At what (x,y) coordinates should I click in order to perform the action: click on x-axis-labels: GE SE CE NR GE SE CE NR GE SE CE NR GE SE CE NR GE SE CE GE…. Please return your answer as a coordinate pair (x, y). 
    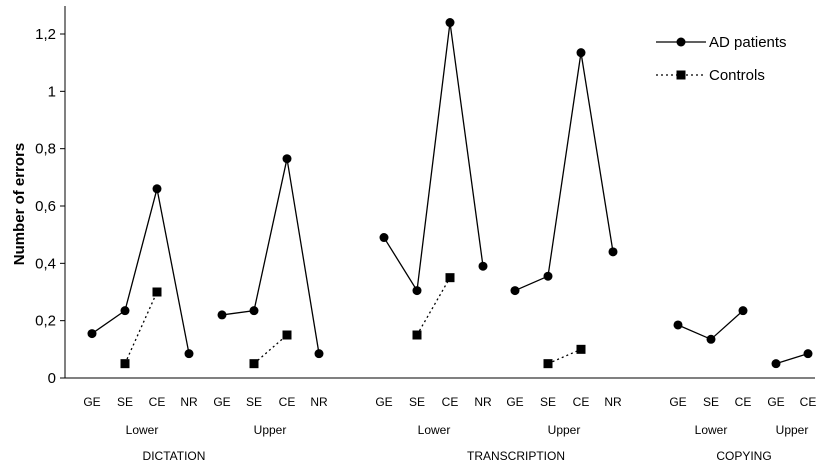
    Looking at the image, I should click on (449, 429).